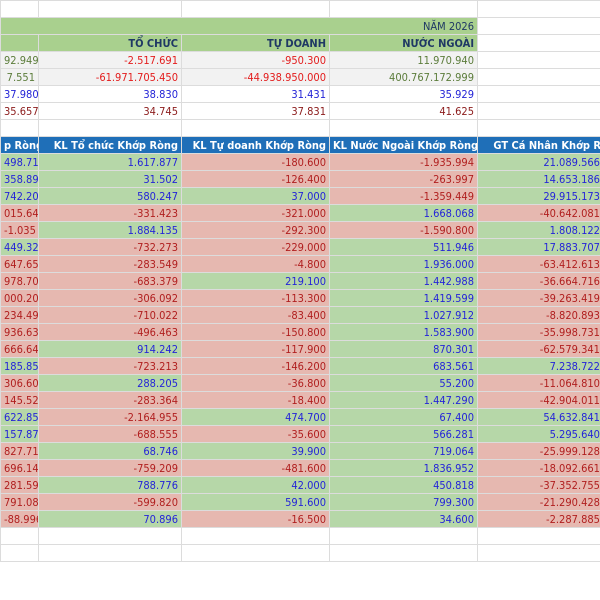 The image size is (600, 600). I want to click on table-cell: 1.884.135, so click(110, 230).